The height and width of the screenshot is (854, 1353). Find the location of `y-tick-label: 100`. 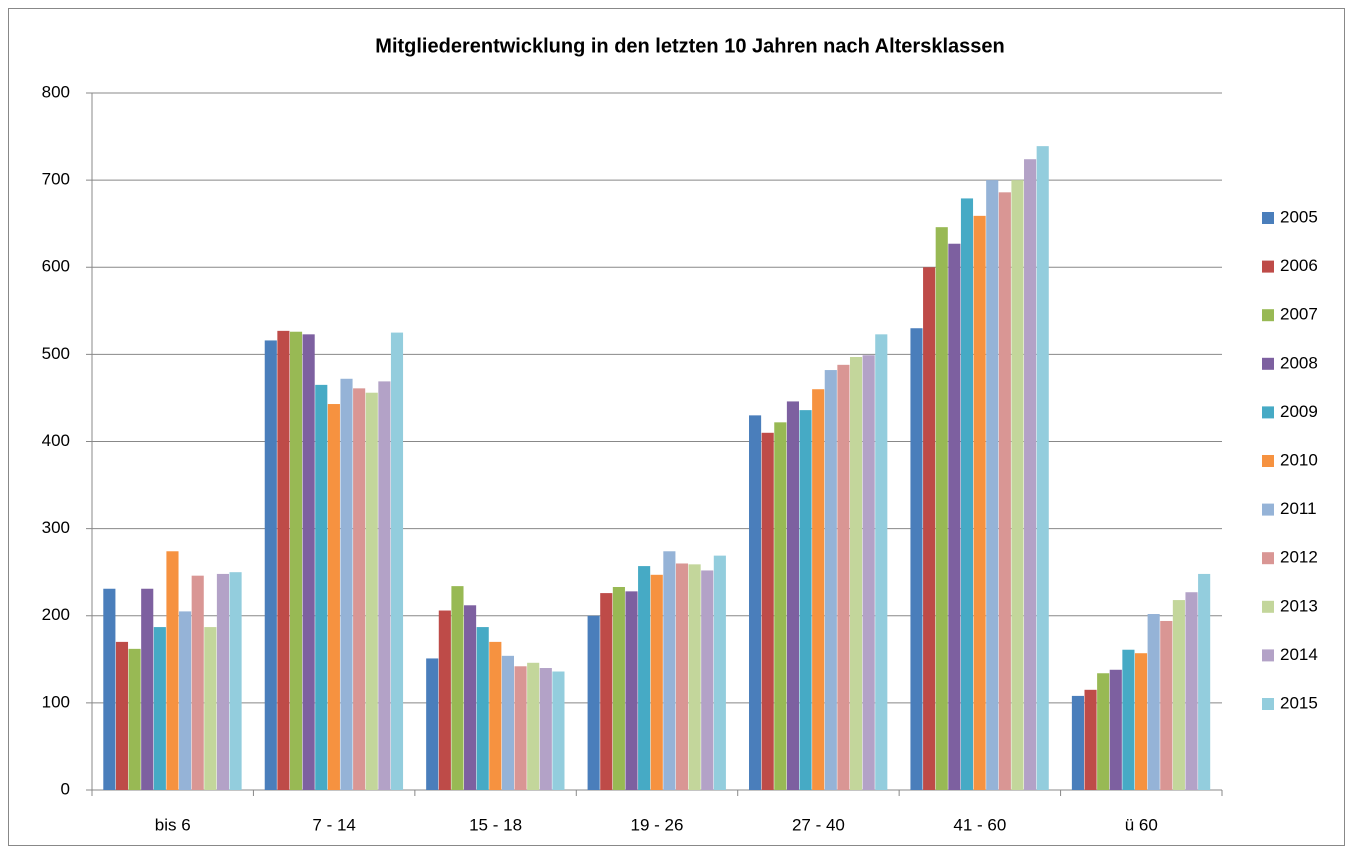

y-tick-label: 100 is located at coordinates (56, 701).